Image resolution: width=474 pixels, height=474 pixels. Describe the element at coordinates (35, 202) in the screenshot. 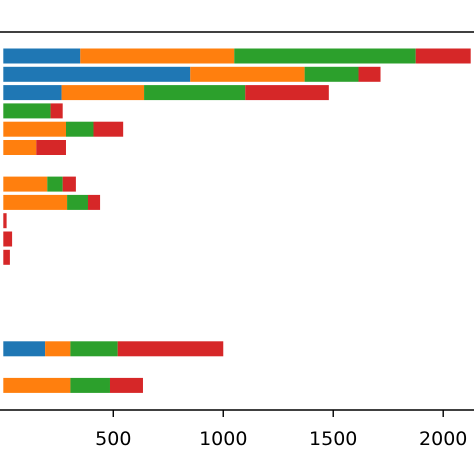

I see `bar-segment-row8-series1` at that location.